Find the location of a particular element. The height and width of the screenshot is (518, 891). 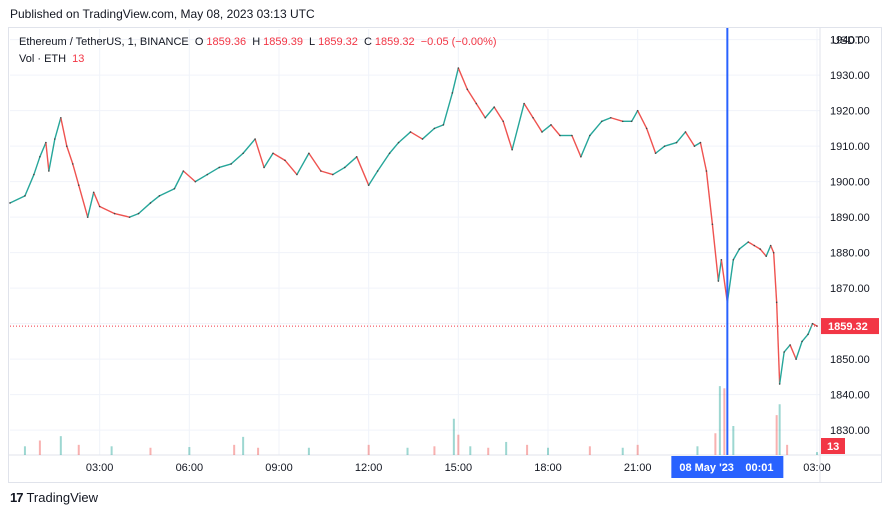

tradingview-logo: 17 TradingView is located at coordinates (54, 497).